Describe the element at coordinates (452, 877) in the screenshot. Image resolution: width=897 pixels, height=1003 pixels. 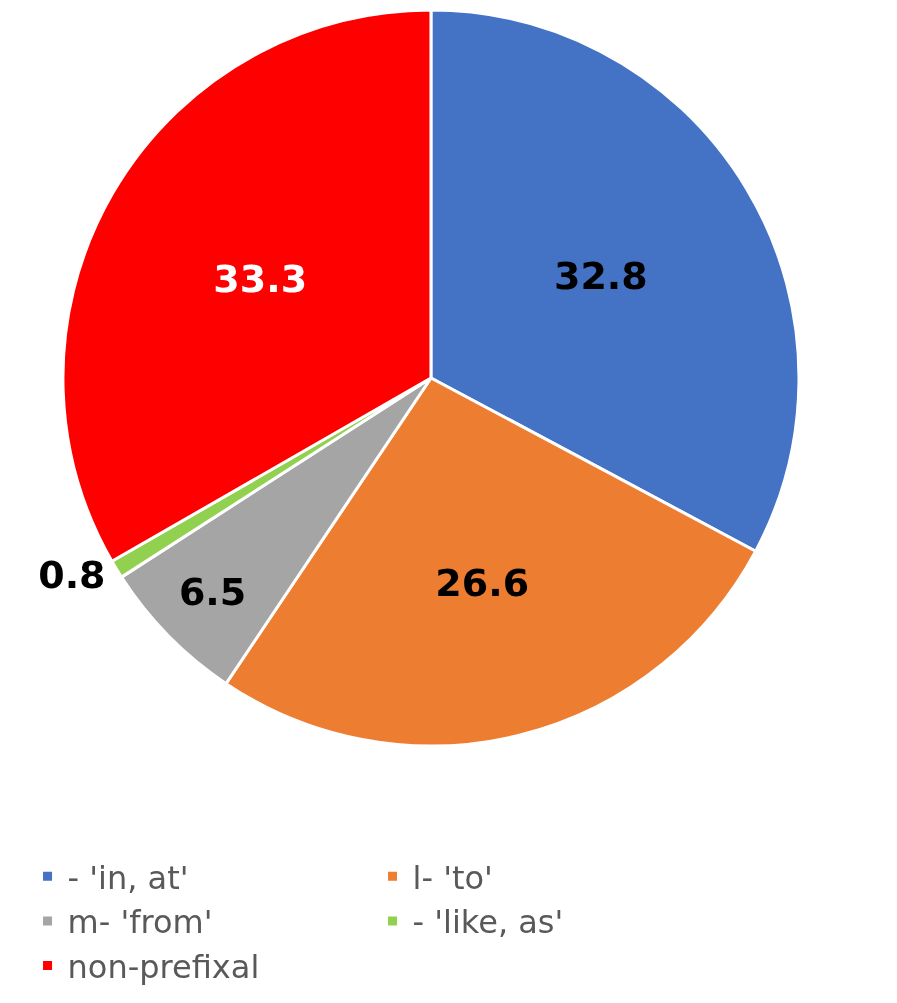
I see `legend-label: l- 'to'` at that location.